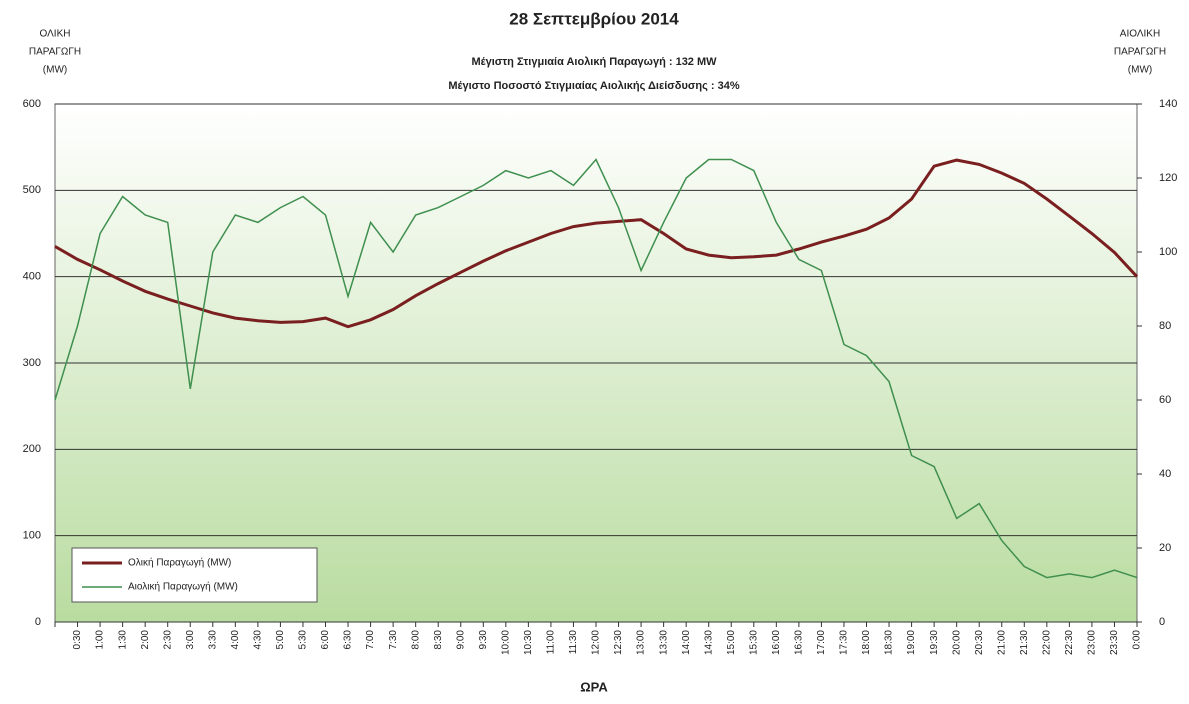 This screenshot has height=704, width=1189. What do you see at coordinates (1168, 178) in the screenshot?
I see `y2-tick-label: 120` at bounding box center [1168, 178].